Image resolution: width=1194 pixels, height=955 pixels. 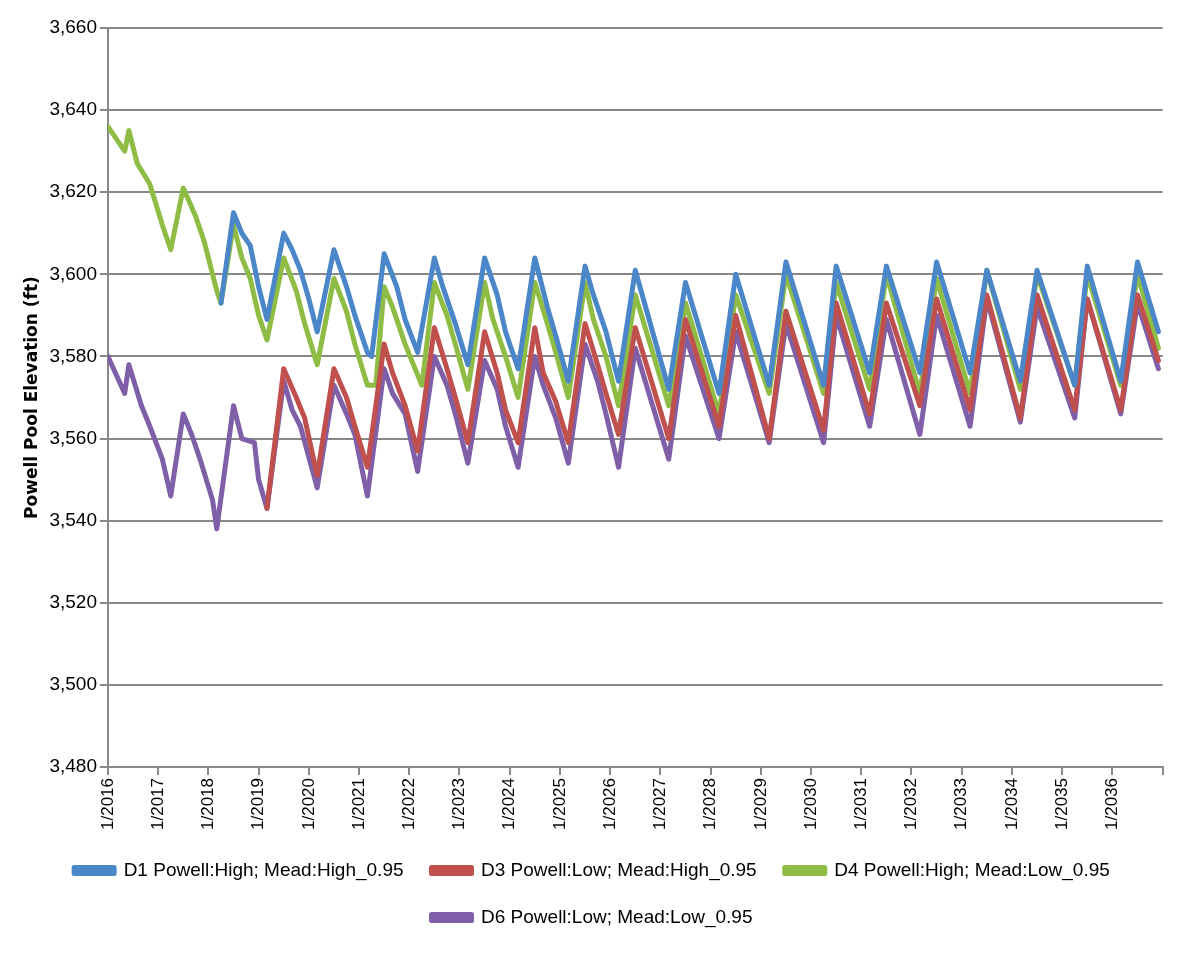 What do you see at coordinates (73, 519) in the screenshot?
I see `y-tick-label: 3,540` at bounding box center [73, 519].